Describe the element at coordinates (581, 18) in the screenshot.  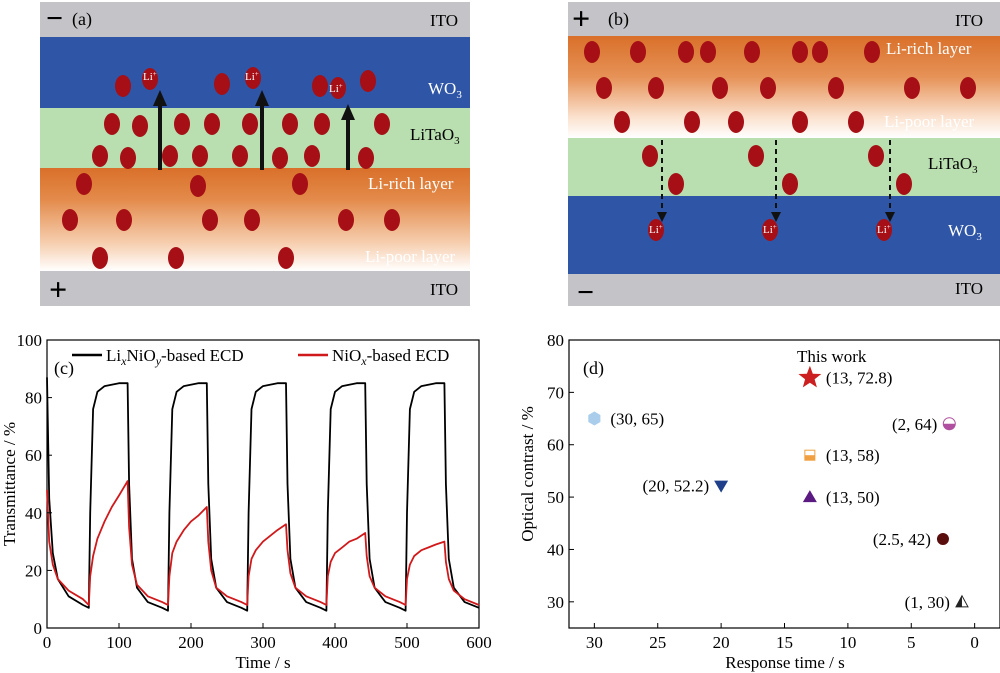
I see `plus-sign-b: +` at that location.